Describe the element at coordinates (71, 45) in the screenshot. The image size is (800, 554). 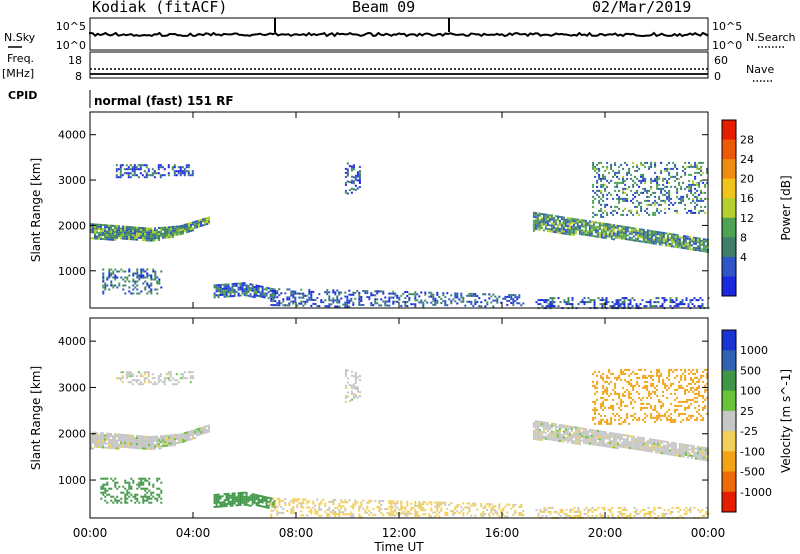
I see `noise-tick-label: 10^0` at that location.